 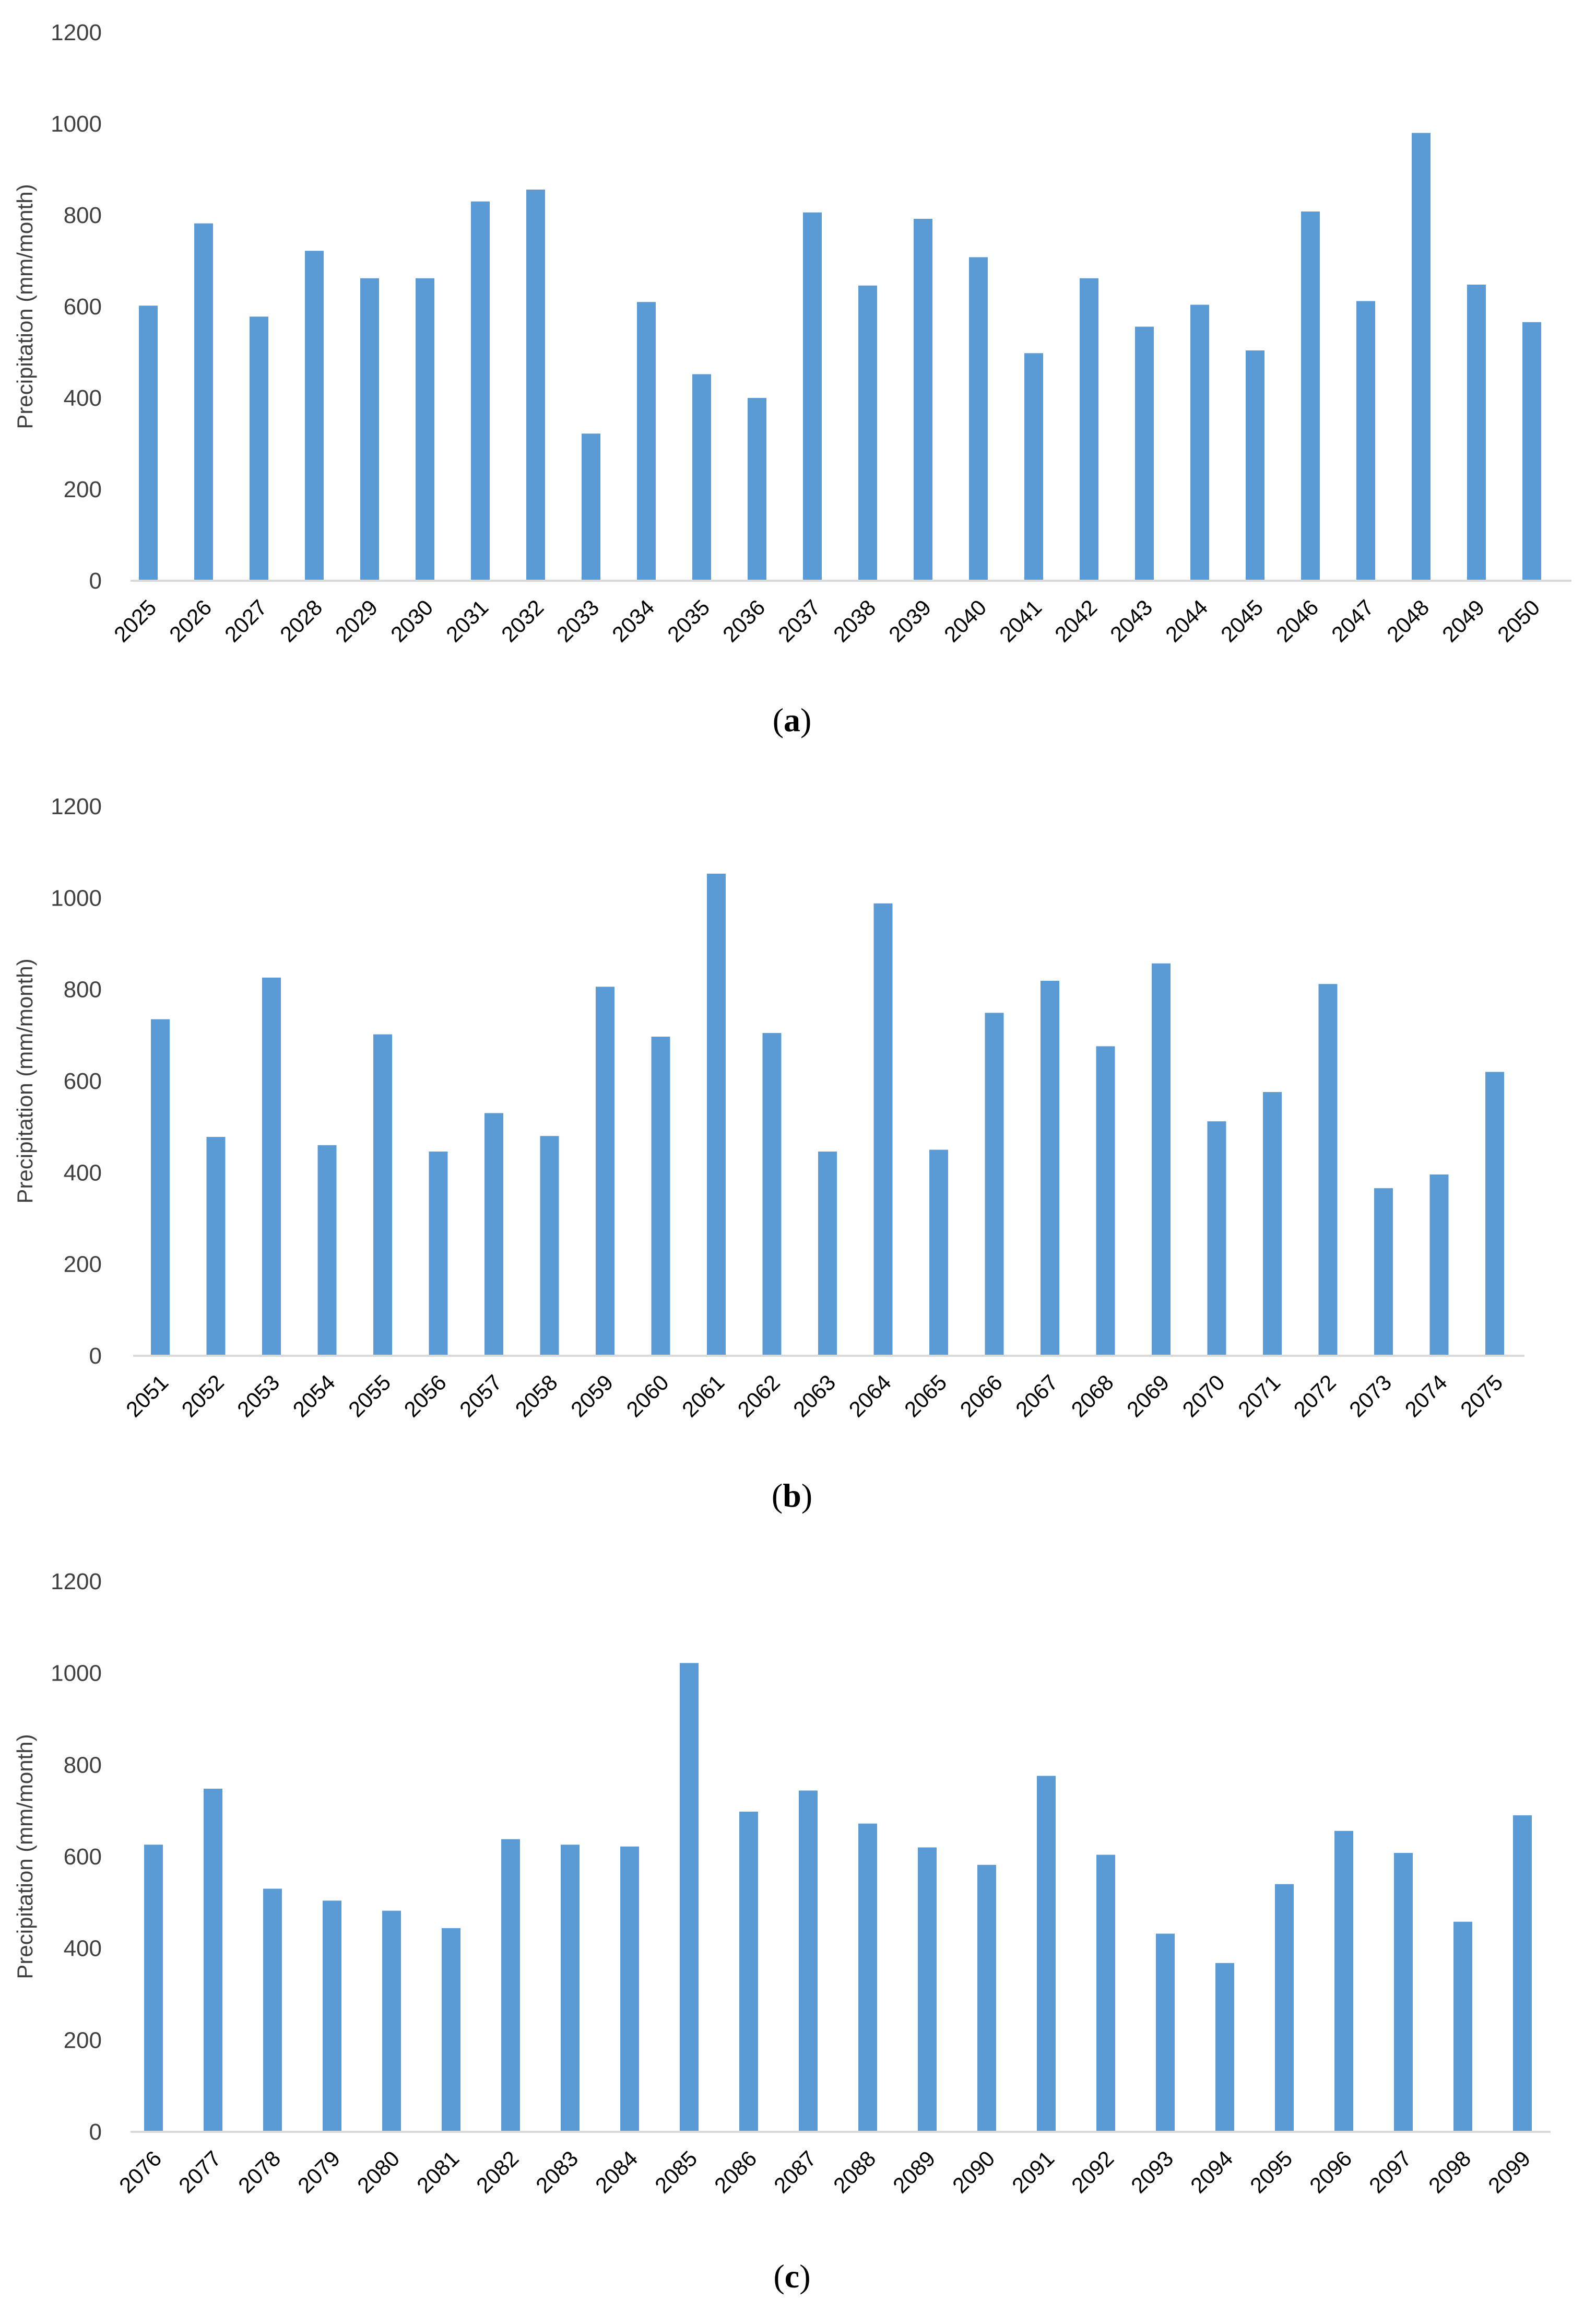 What do you see at coordinates (259, 2172) in the screenshot?
I see `x-tick-label: 2078` at bounding box center [259, 2172].